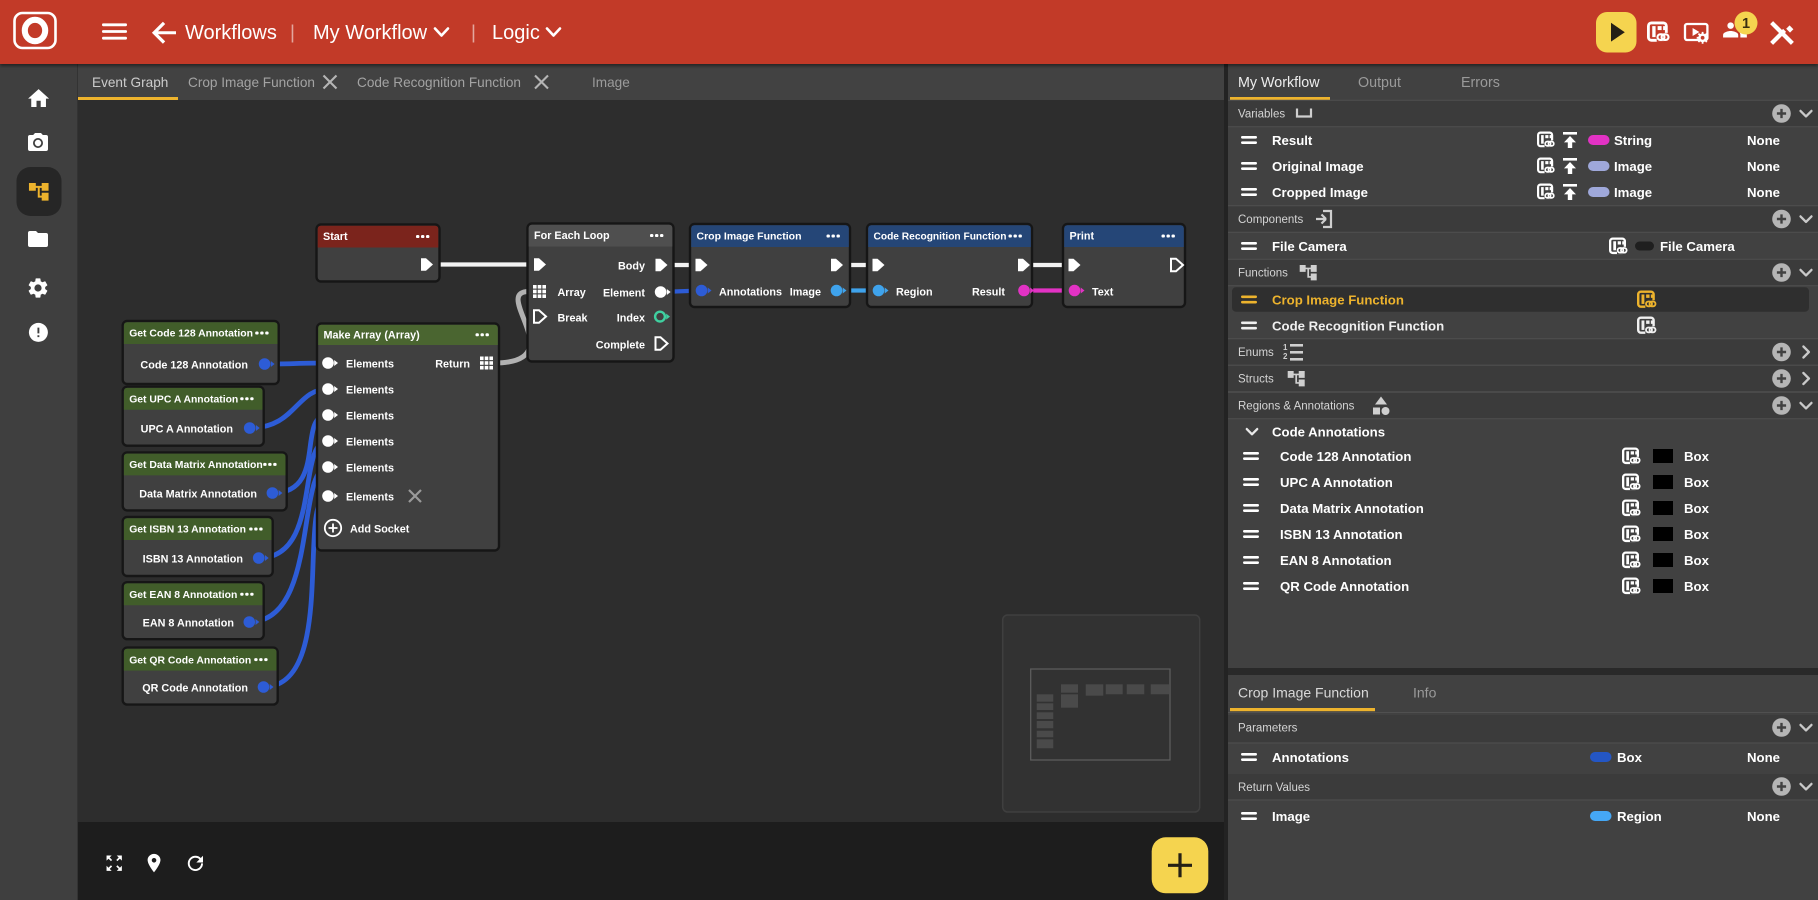 The width and height of the screenshot is (1818, 900). I want to click on svg-text: Structs, so click(1256, 380).